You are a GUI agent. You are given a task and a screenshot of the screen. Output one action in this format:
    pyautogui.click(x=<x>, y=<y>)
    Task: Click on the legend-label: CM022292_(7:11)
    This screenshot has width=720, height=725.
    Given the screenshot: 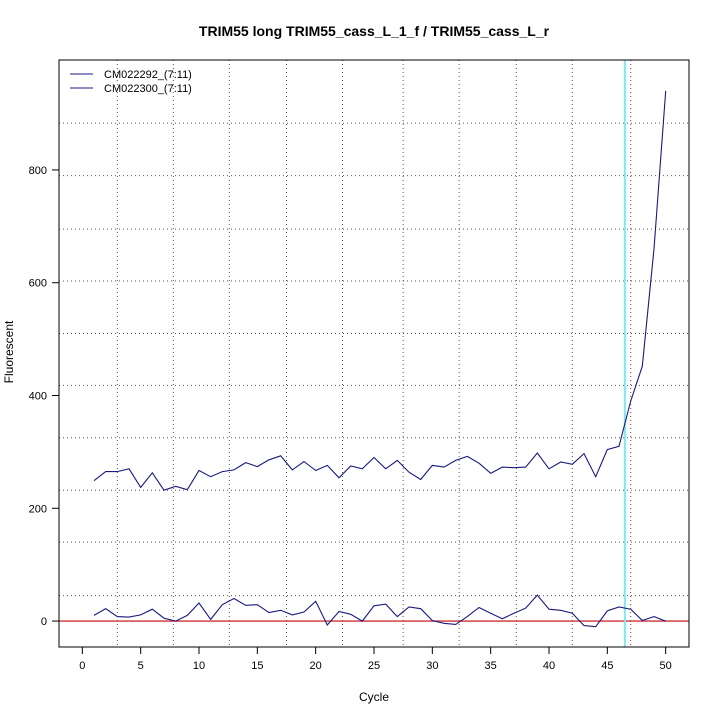 What is the action you would take?
    pyautogui.click(x=148, y=75)
    